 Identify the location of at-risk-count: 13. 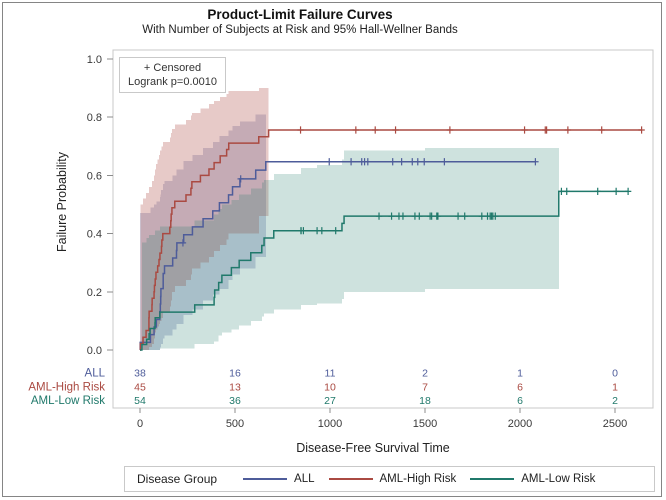
(235, 388).